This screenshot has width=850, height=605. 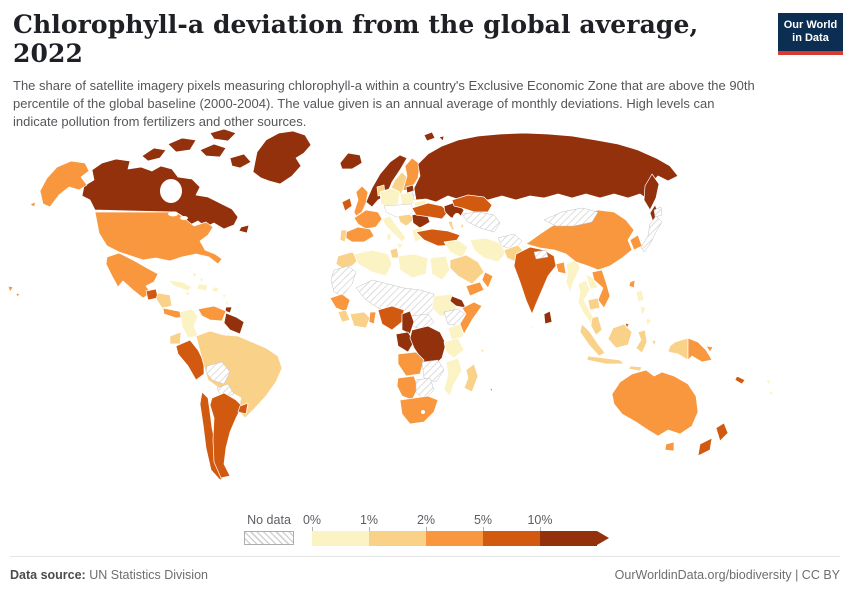 What do you see at coordinates (700, 350) in the screenshot?
I see `country-papua-new-guinea` at bounding box center [700, 350].